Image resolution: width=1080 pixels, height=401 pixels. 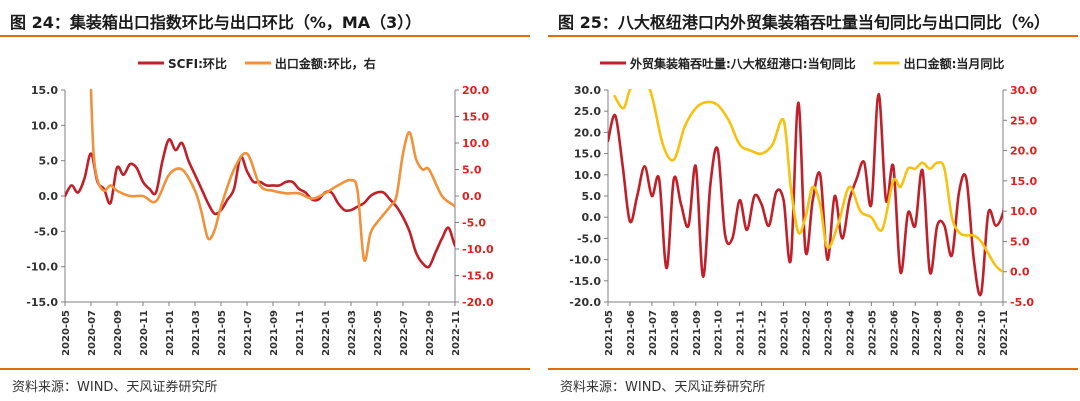 What do you see at coordinates (144, 333) in the screenshot?
I see `x-tick-label: 2020-11` at bounding box center [144, 333].